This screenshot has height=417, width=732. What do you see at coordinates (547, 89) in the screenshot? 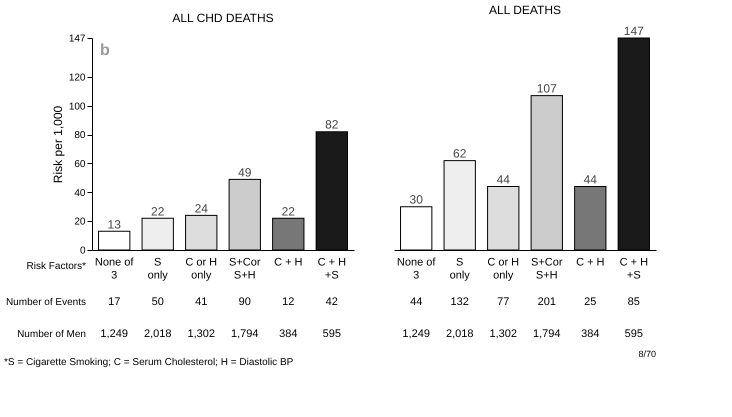
I see `data-label: 107` at bounding box center [547, 89].